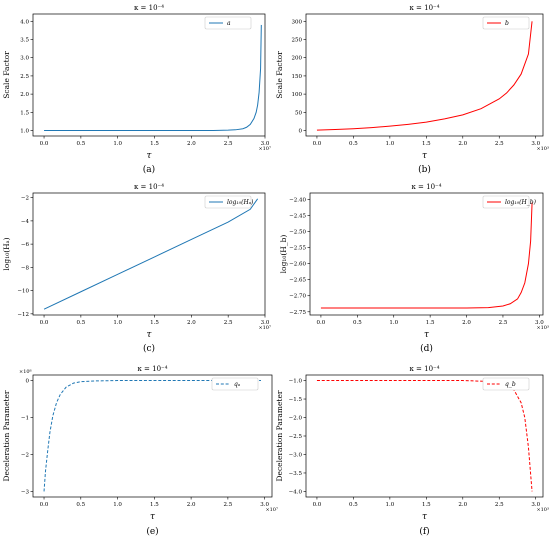 The image size is (550, 542). I want to click on legend-label: a, so click(229, 23).